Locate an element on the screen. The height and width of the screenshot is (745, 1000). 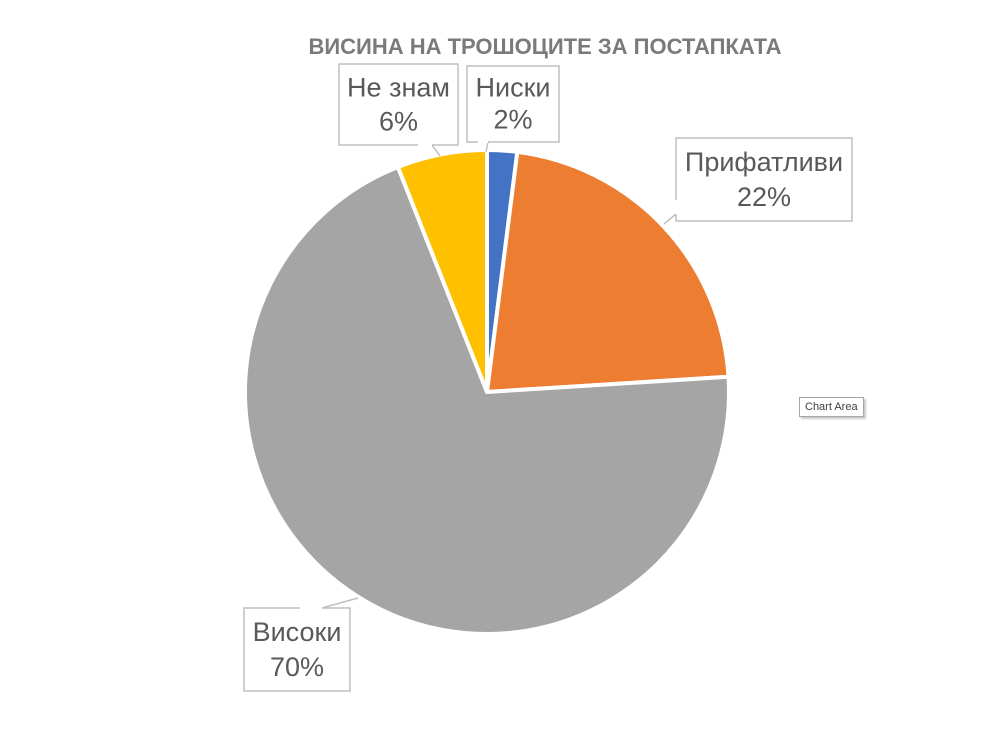
data-label-callout: Не знам 6% is located at coordinates (398, 110).